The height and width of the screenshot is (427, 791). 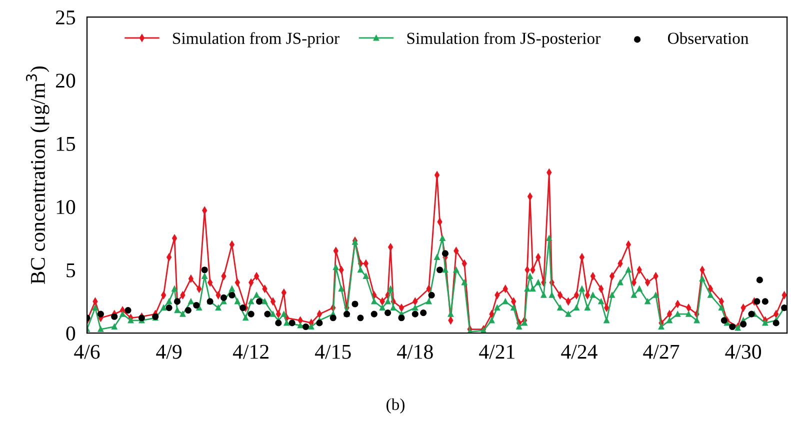 I want to click on legend-label: Observation, so click(x=708, y=38).